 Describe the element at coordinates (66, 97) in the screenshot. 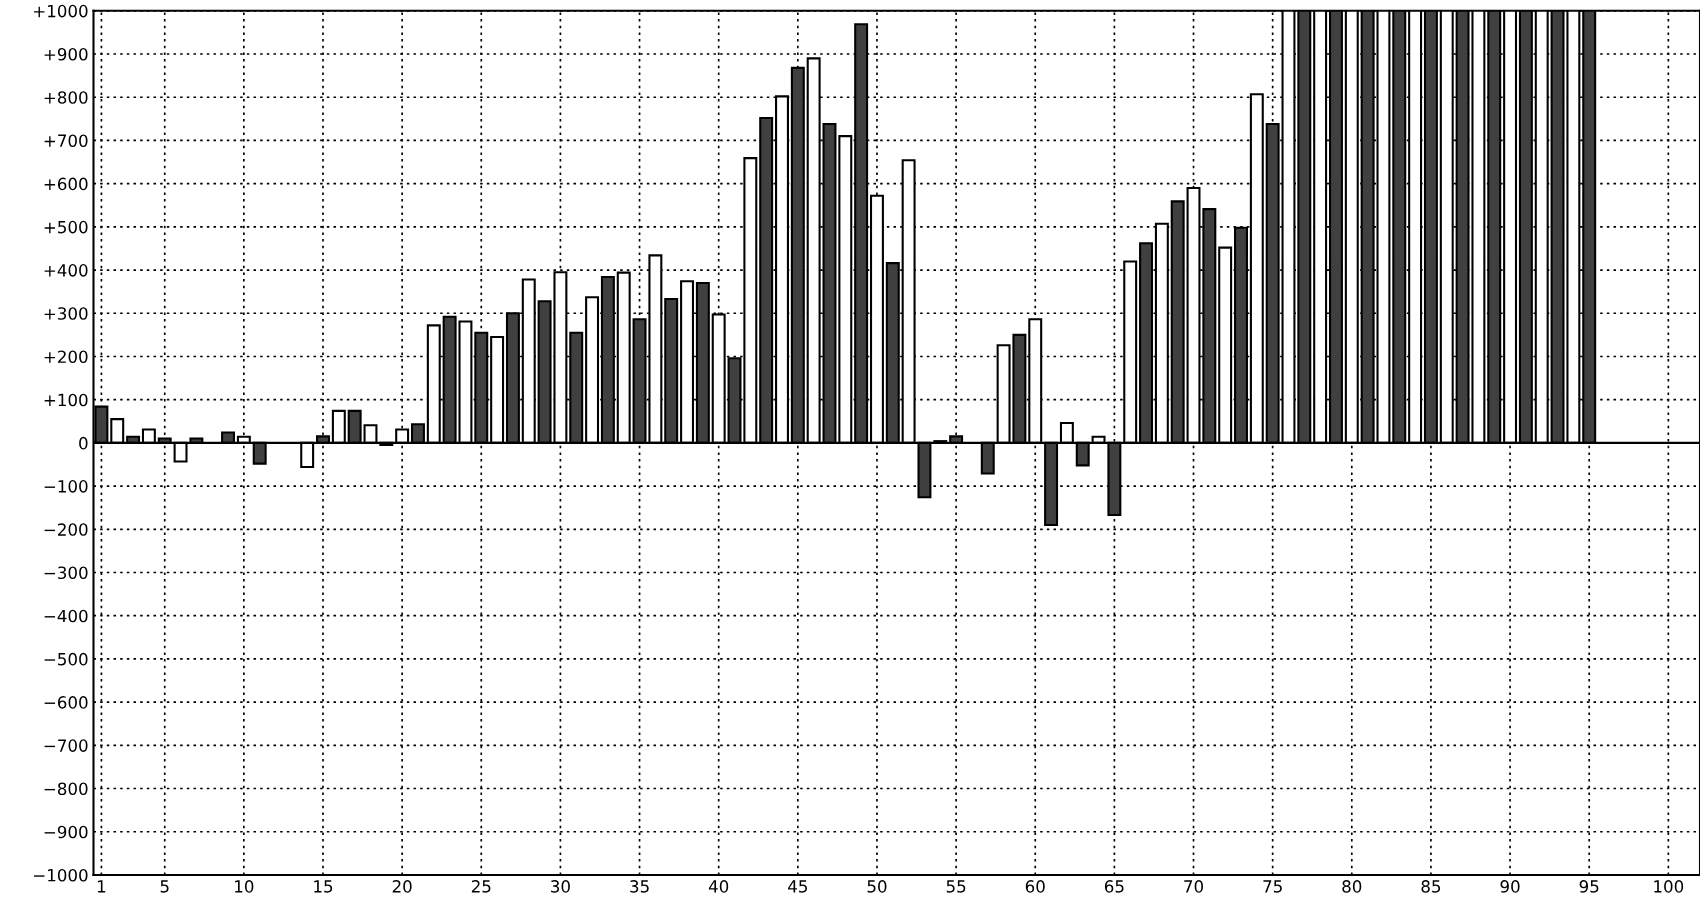

I see `y-tick-label: +800` at that location.